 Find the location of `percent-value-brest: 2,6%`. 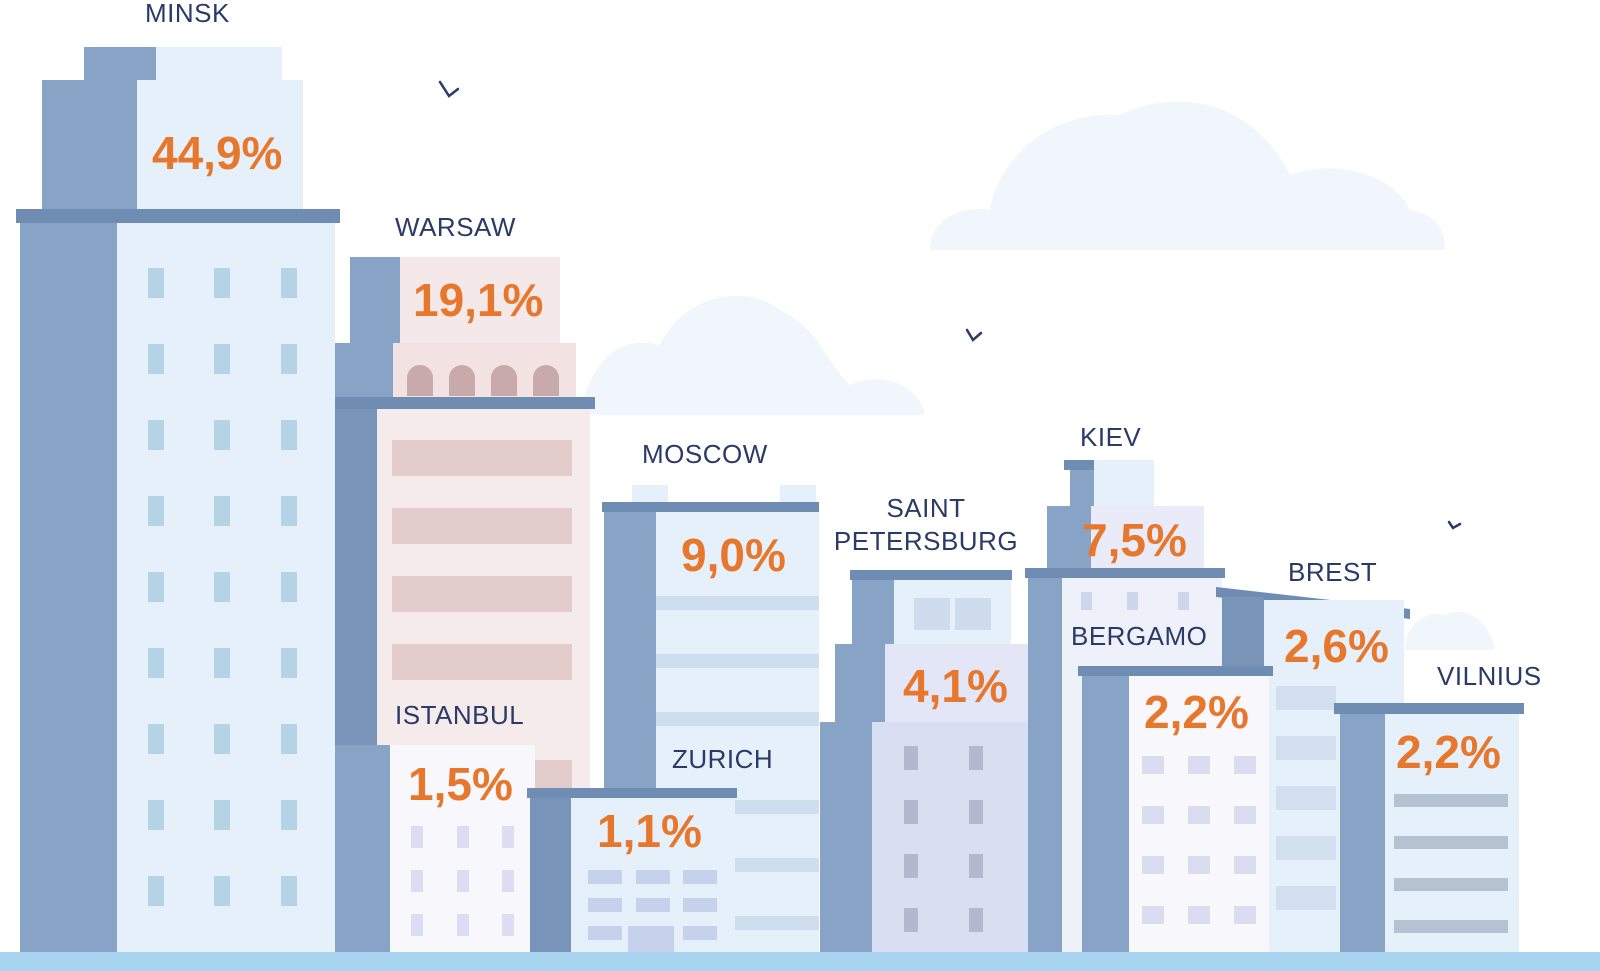

percent-value-brest: 2,6% is located at coordinates (1336, 646).